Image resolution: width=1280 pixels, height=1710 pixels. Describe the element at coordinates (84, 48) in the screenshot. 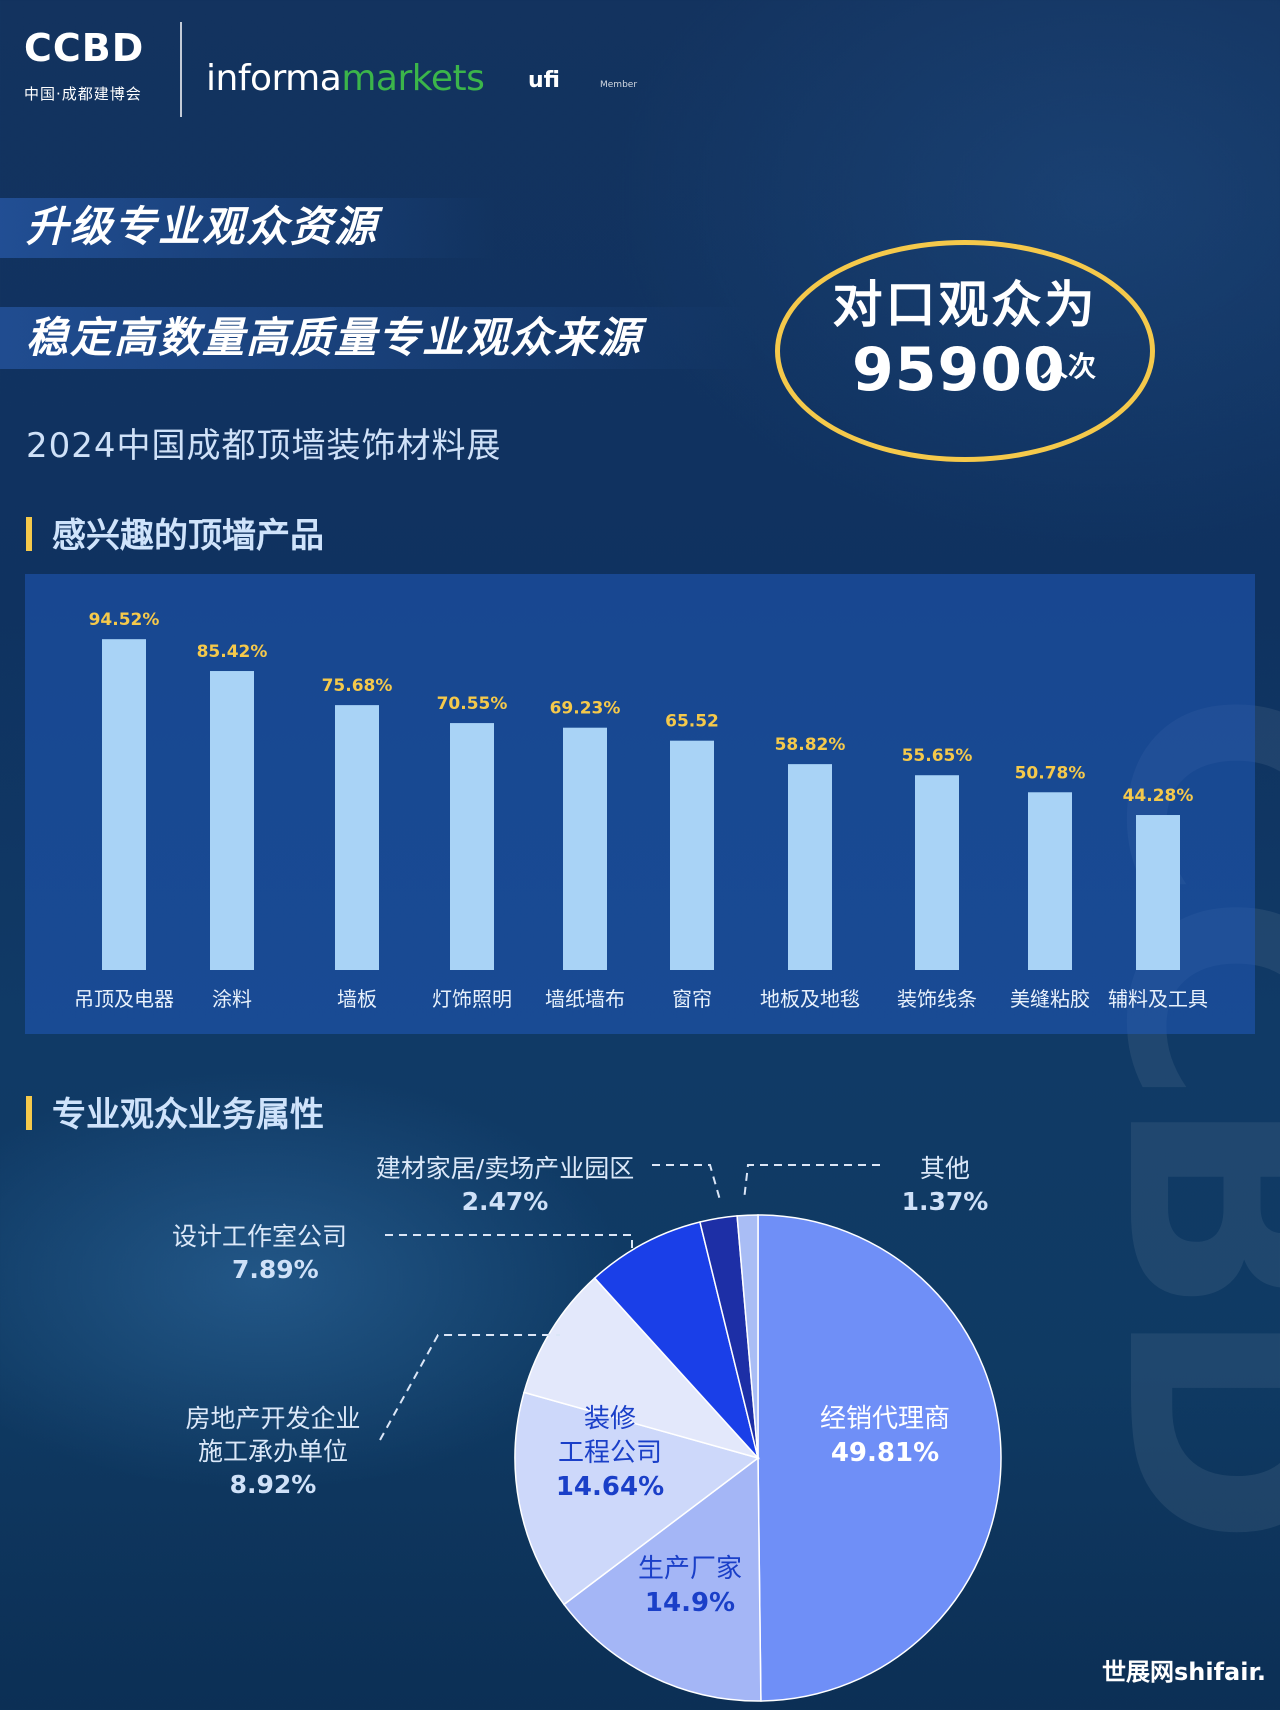

I see `ccbd-logo-word: CCBD` at that location.